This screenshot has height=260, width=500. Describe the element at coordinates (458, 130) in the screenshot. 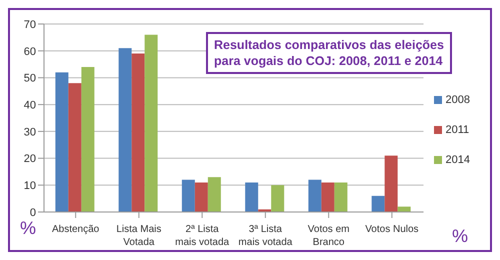

I see `legend-label: 2011` at that location.